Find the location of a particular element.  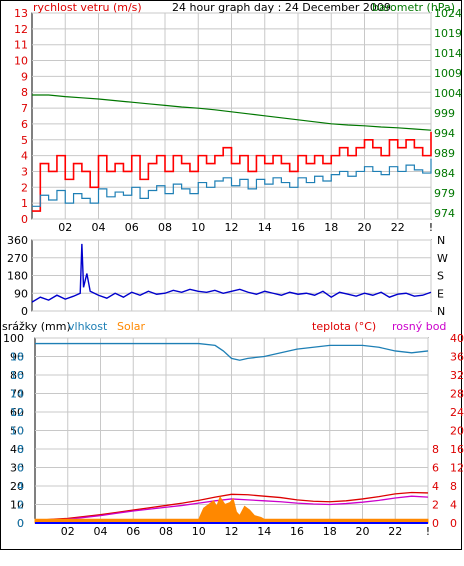

wind-speed-tick: 1 is located at coordinates (24, 203).